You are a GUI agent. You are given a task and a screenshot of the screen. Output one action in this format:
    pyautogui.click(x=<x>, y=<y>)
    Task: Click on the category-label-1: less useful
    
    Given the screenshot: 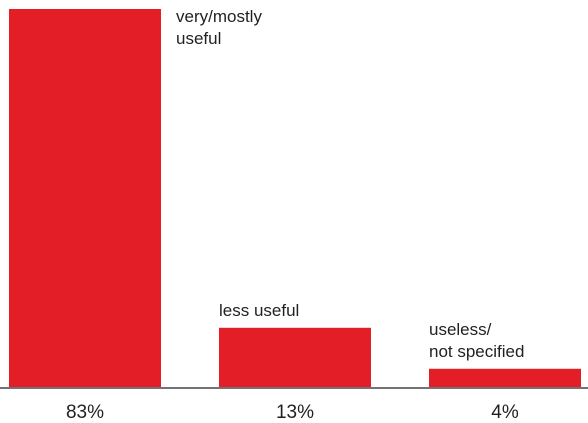 What is the action you would take?
    pyautogui.click(x=259, y=310)
    